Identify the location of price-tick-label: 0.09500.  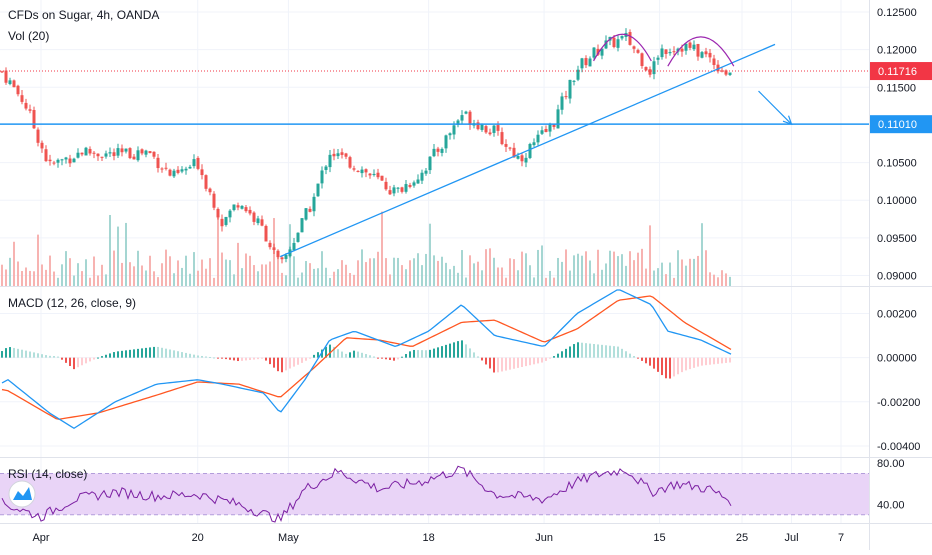
(897, 239).